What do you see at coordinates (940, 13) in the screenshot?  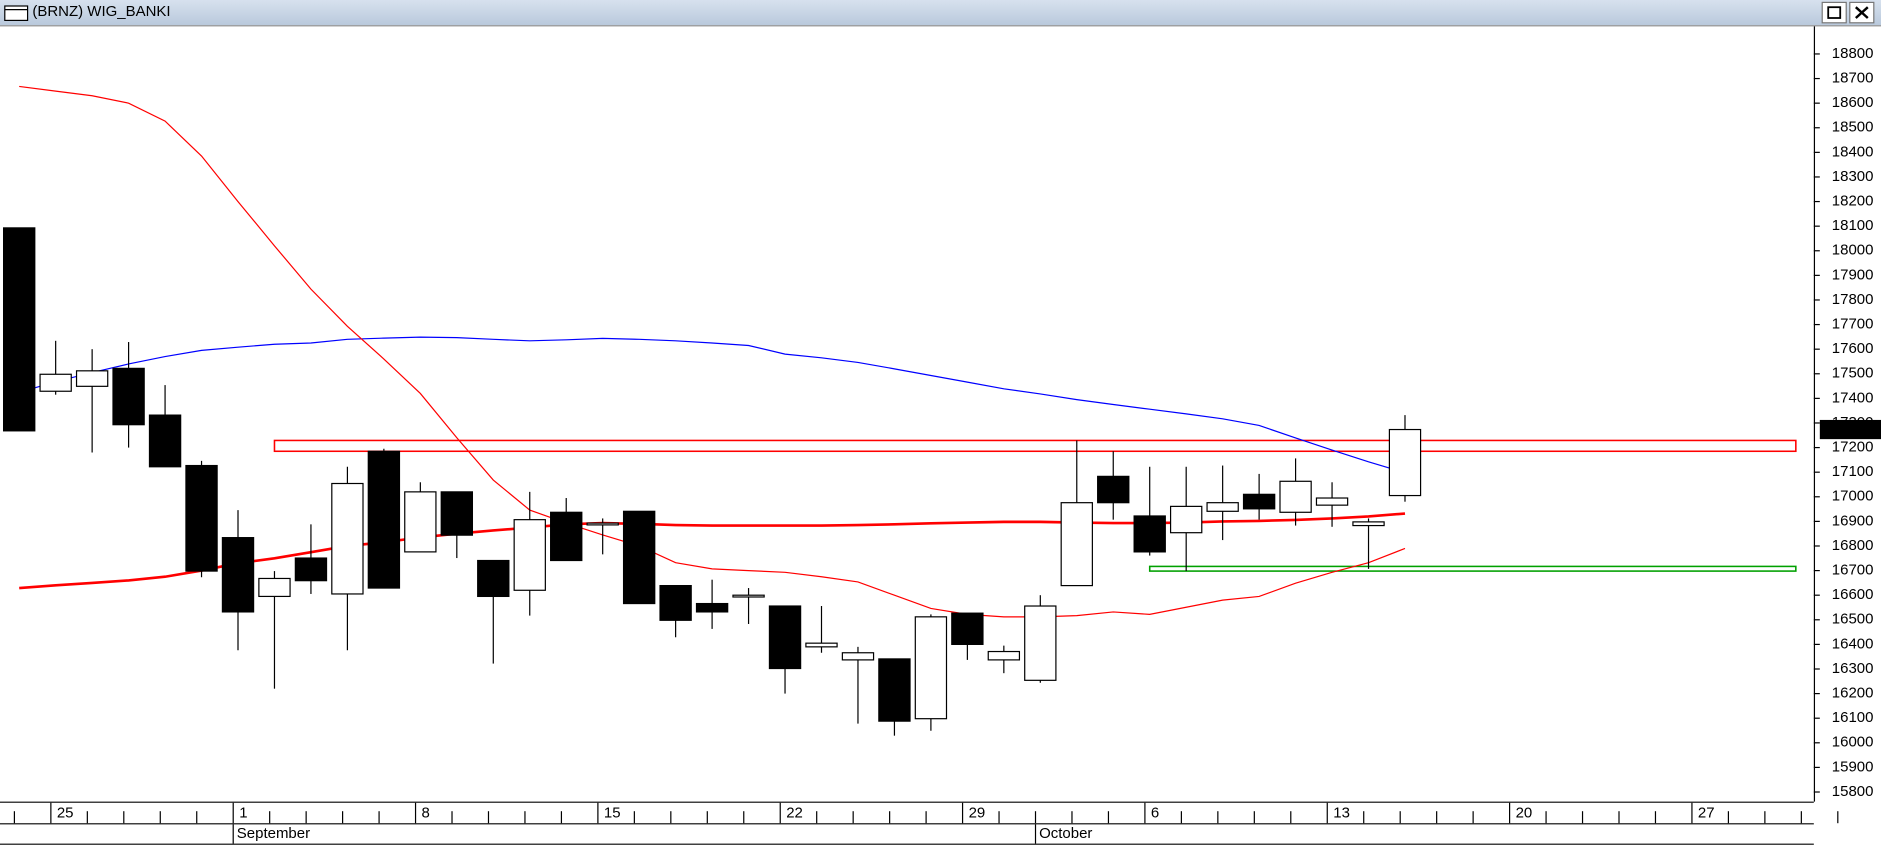 I see `title-bar` at bounding box center [940, 13].